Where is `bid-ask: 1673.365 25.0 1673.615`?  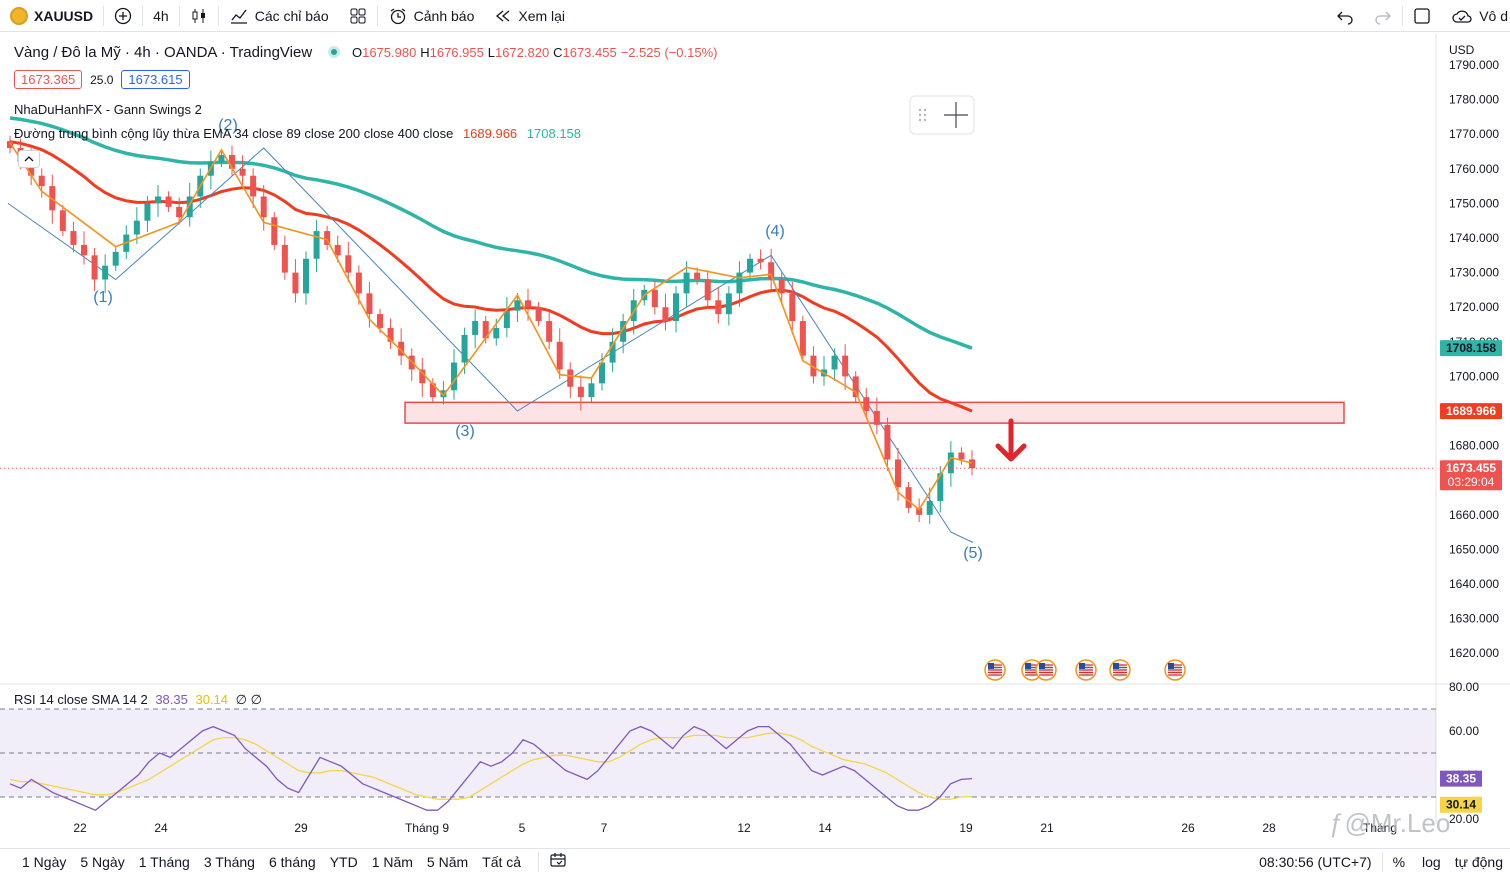 bid-ask: 1673.365 25.0 1673.615 is located at coordinates (102, 79).